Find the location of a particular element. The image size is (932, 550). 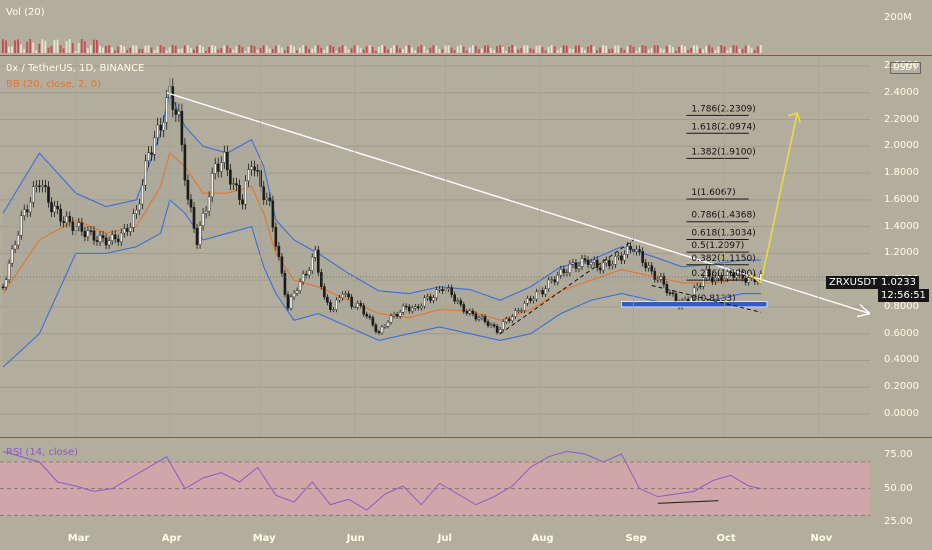

price-axis-tick: 2.0000 is located at coordinates (901, 146).